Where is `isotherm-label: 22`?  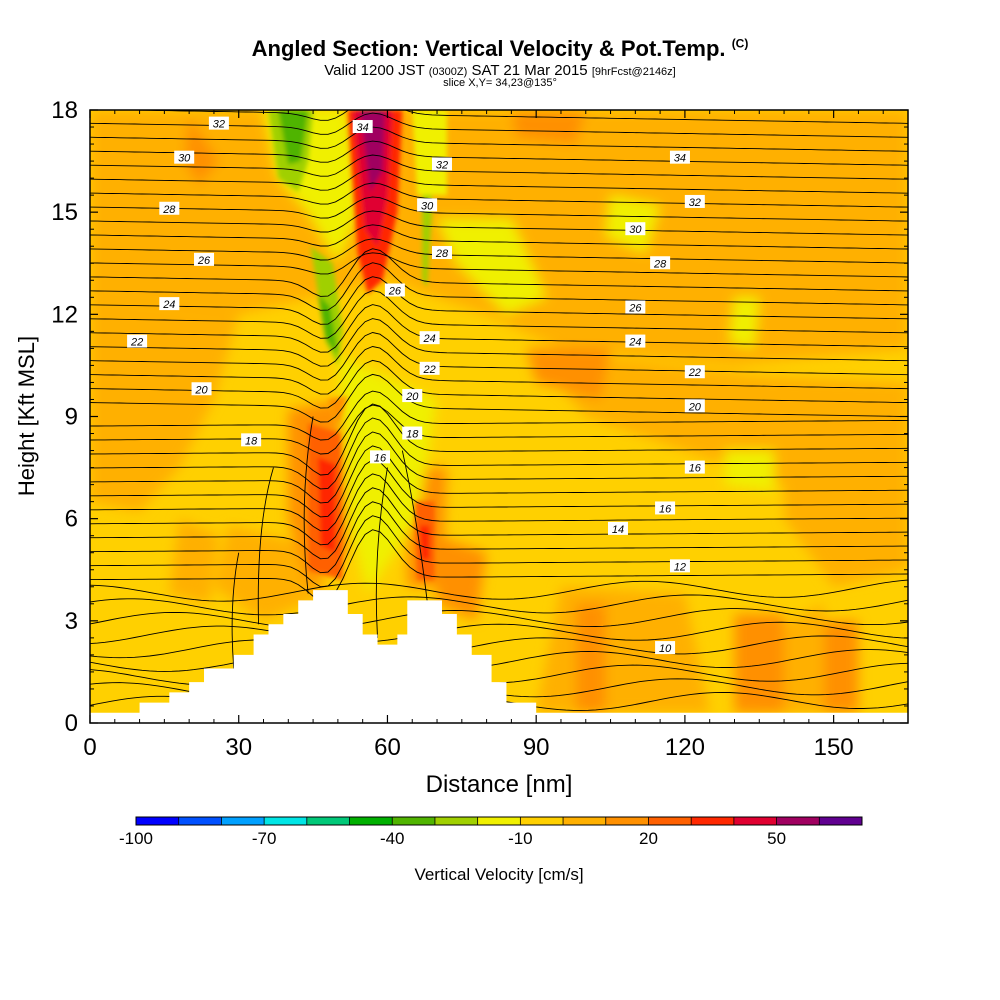
isotherm-label: 22 is located at coordinates (137, 341).